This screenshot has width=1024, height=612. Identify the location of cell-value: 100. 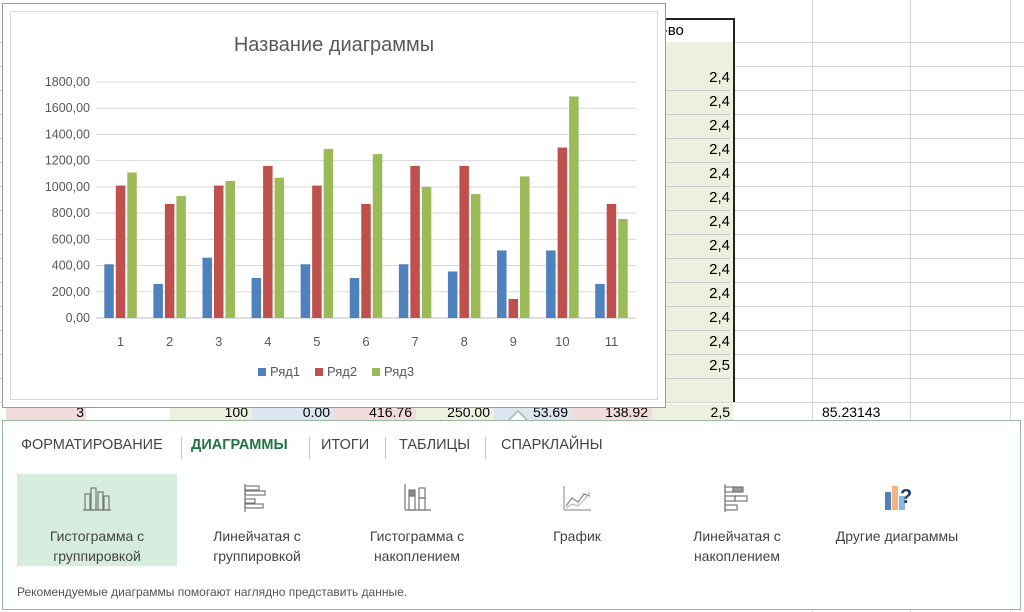
(236, 412).